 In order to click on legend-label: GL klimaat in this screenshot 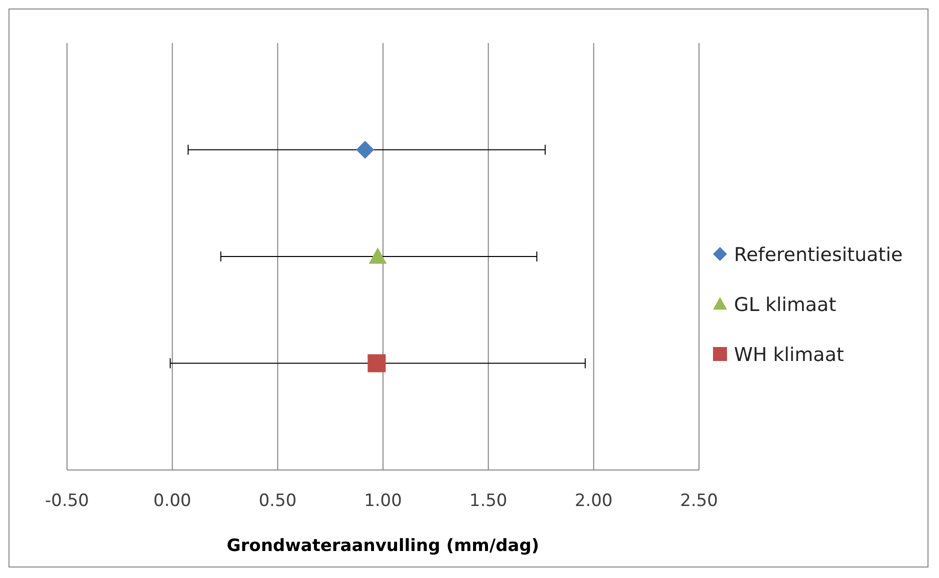, I will do `click(785, 305)`.